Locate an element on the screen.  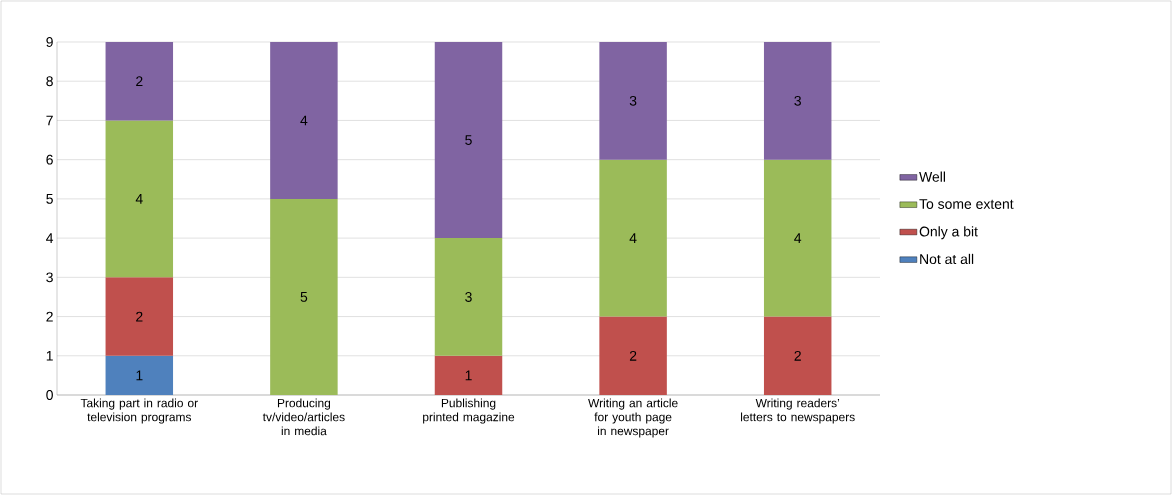
legend-label: Not at all is located at coordinates (947, 259).